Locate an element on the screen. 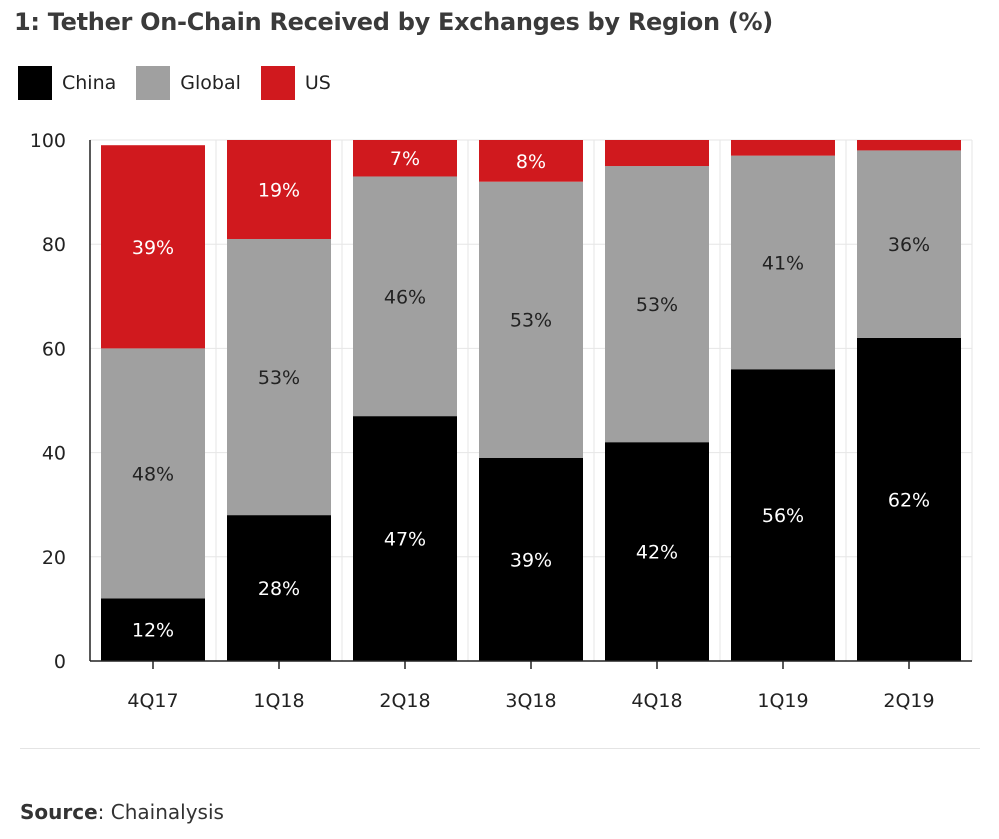 The height and width of the screenshot is (839, 999). bar-us-4Q17 is located at coordinates (153, 247).